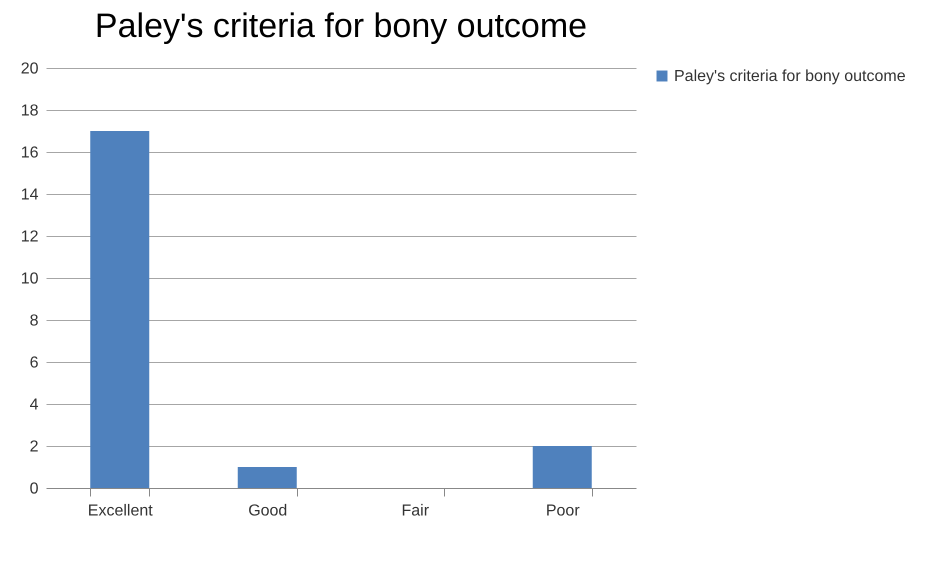 This screenshot has width=925, height=577. Describe the element at coordinates (790, 76) in the screenshot. I see `legend-label: Paley's criteria for bony outcome` at that location.